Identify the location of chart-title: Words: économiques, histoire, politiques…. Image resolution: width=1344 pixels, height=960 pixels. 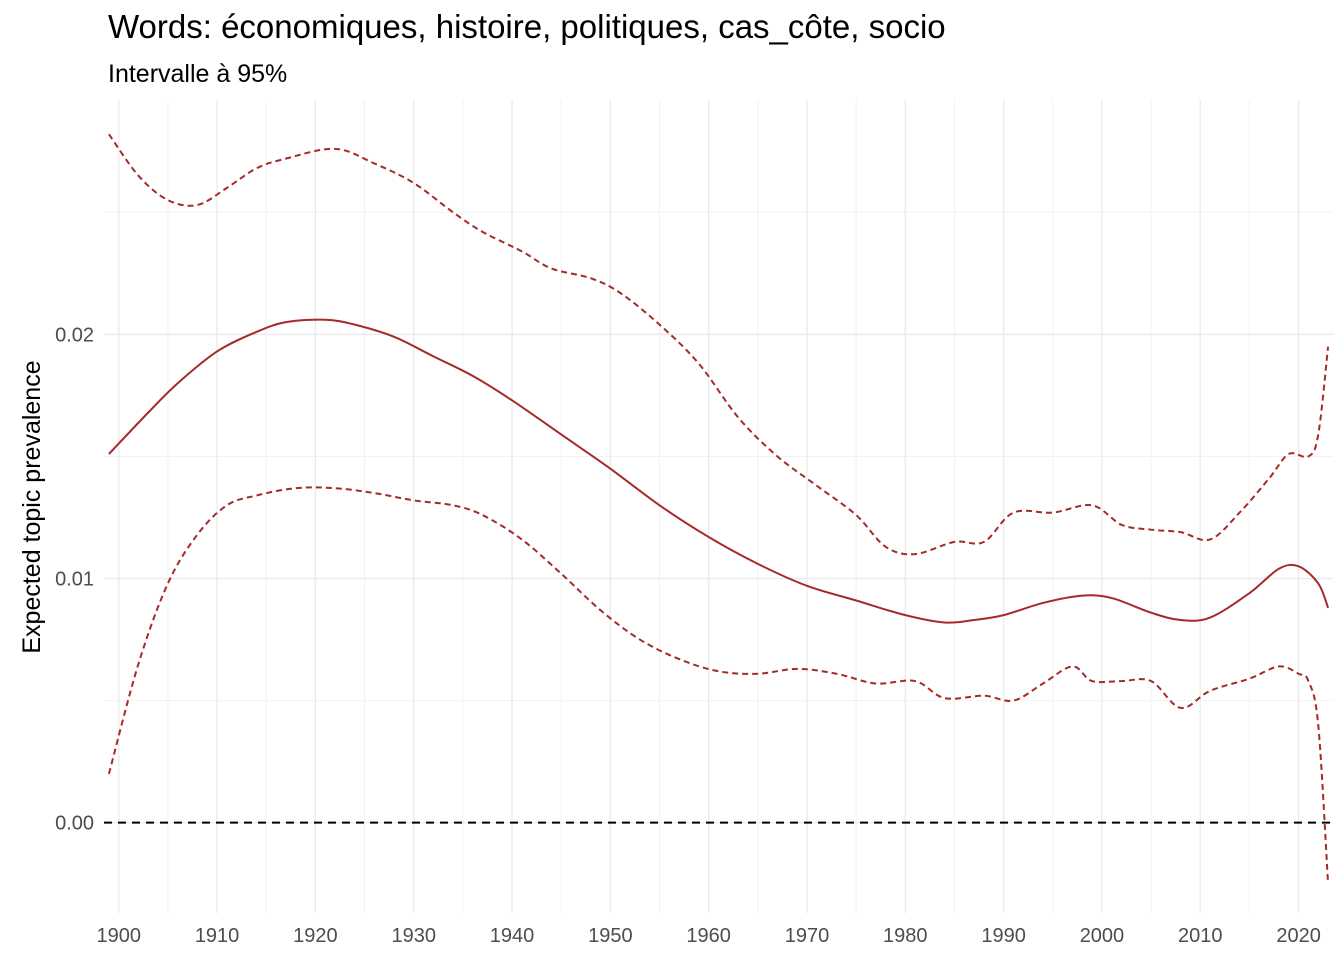
(527, 26).